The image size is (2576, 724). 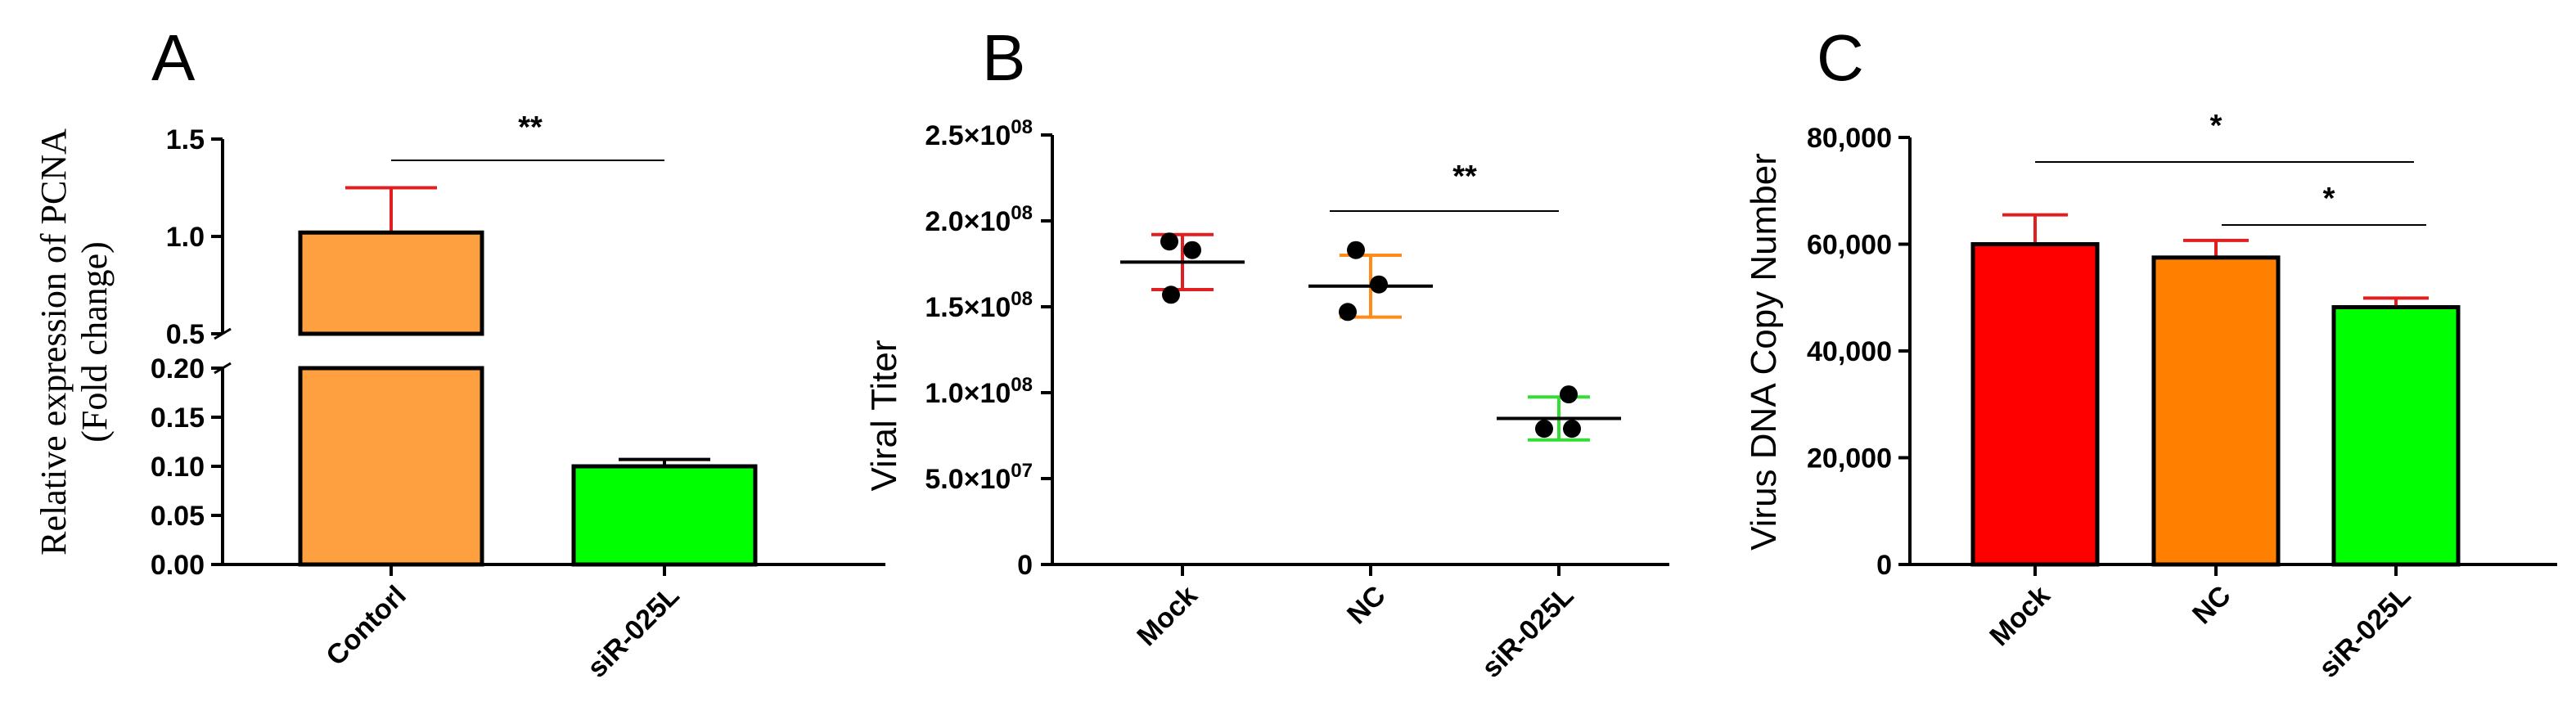 What do you see at coordinates (1849, 245) in the screenshot?
I see `y-tick-label: 60,000` at bounding box center [1849, 245].